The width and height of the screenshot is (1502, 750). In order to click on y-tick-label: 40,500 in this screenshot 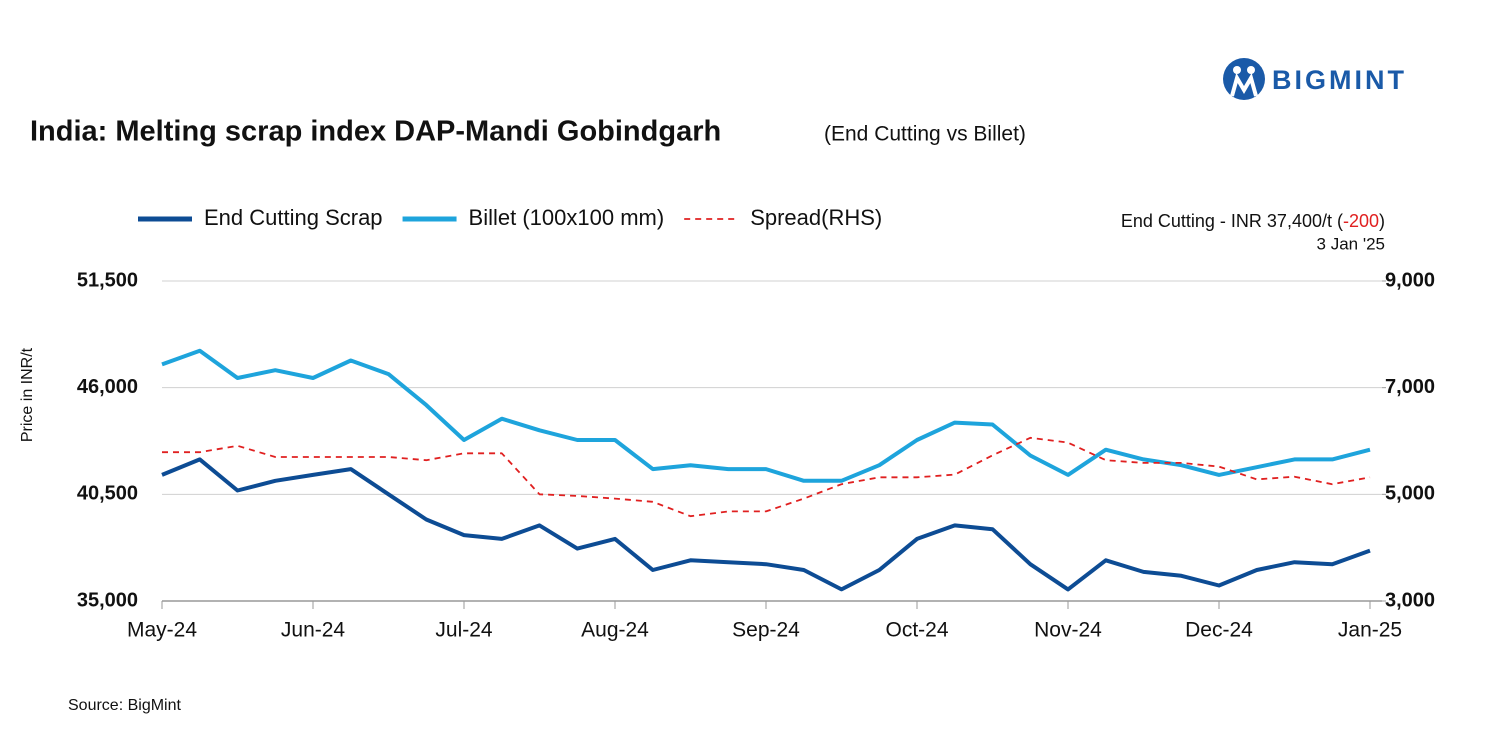, I will do `click(107, 494)`.